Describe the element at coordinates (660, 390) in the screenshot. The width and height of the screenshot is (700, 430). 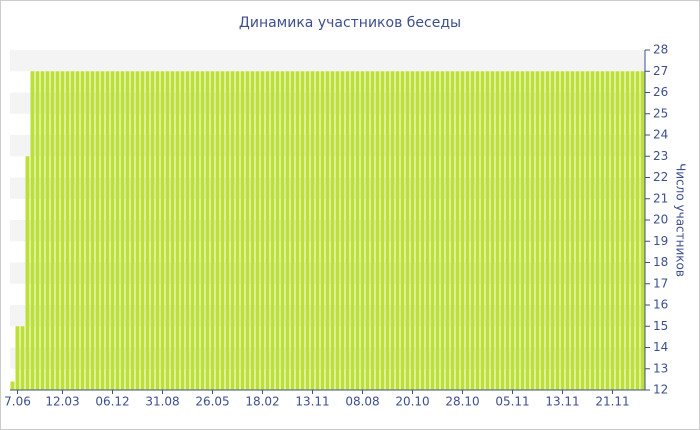
I see `y-tick-label: 12` at that location.